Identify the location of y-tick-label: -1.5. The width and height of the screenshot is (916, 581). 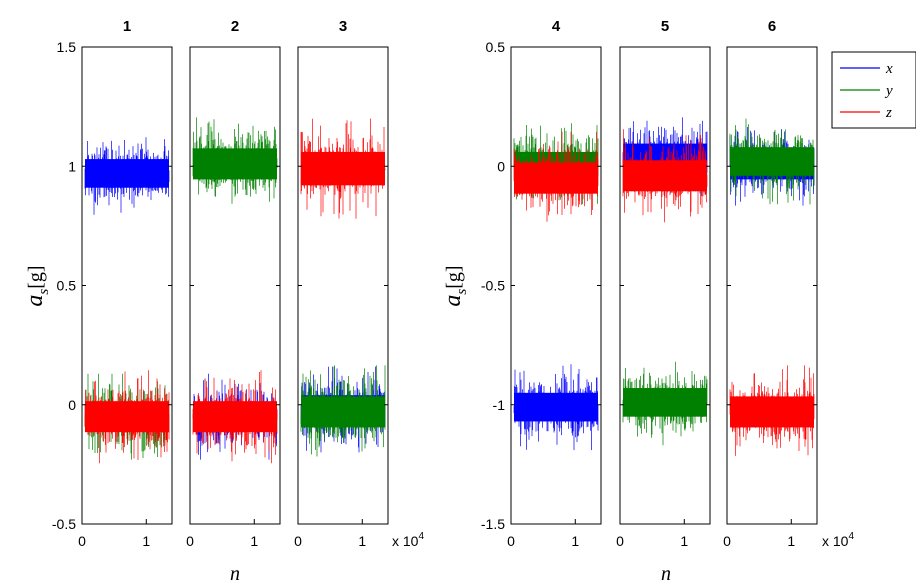
(493, 524).